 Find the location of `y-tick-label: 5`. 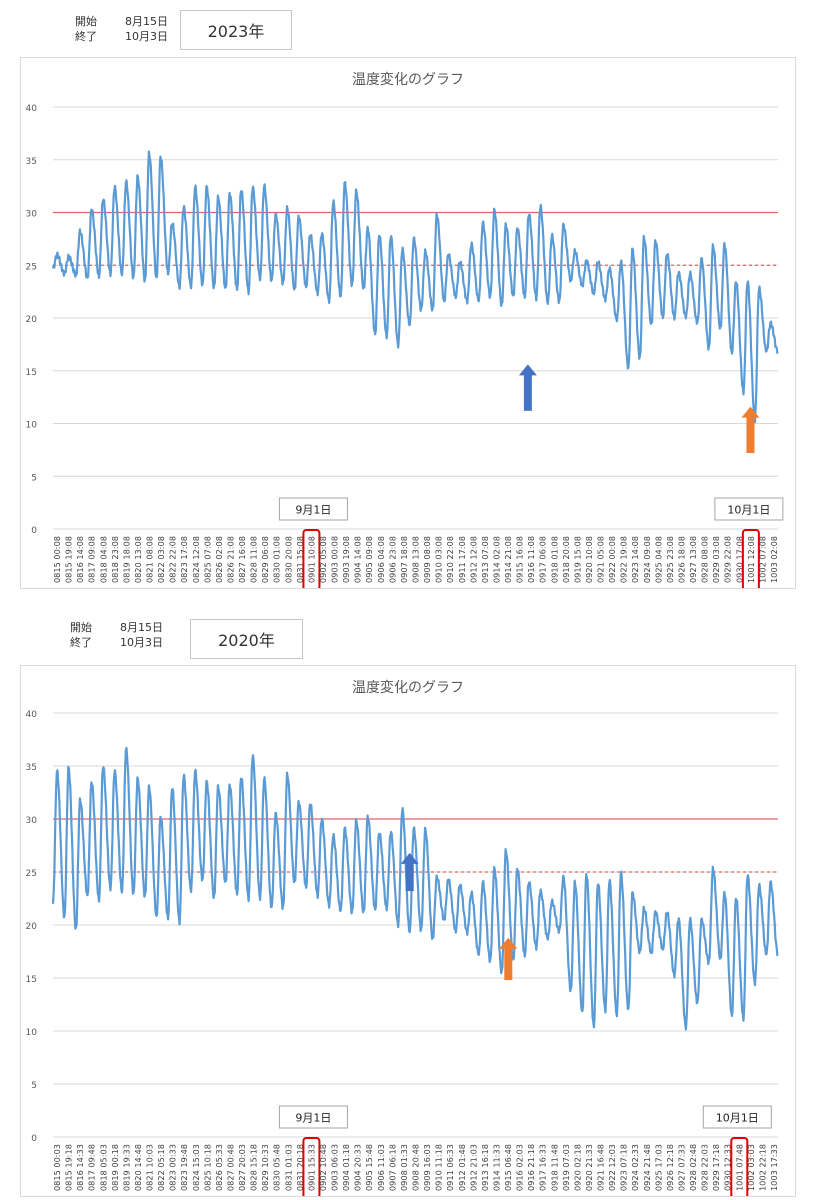

y-tick-label: 5 is located at coordinates (34, 1086).